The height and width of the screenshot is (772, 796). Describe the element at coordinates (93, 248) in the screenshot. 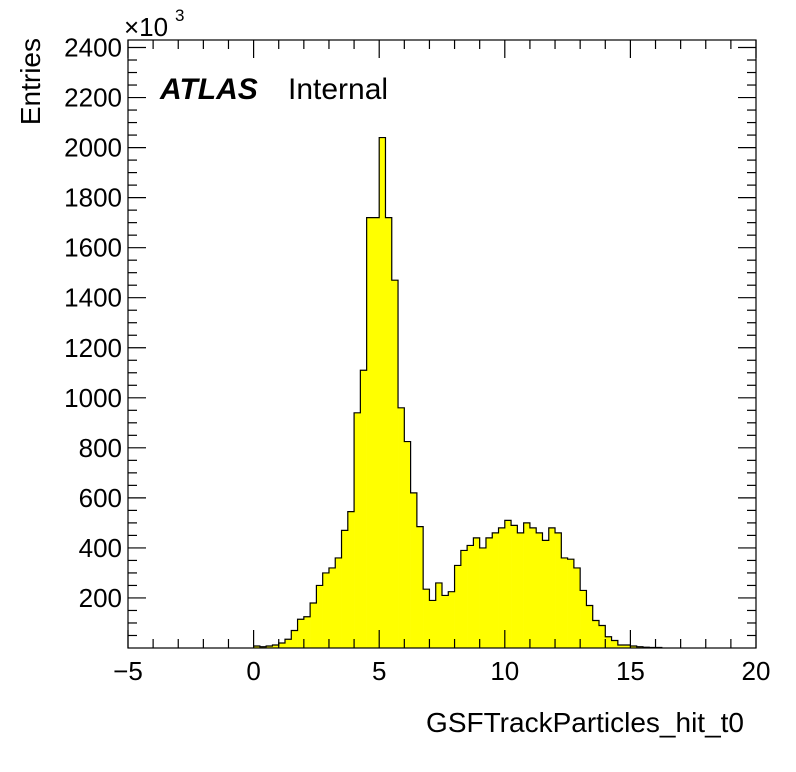

I see `y-tick-label: 1600` at that location.